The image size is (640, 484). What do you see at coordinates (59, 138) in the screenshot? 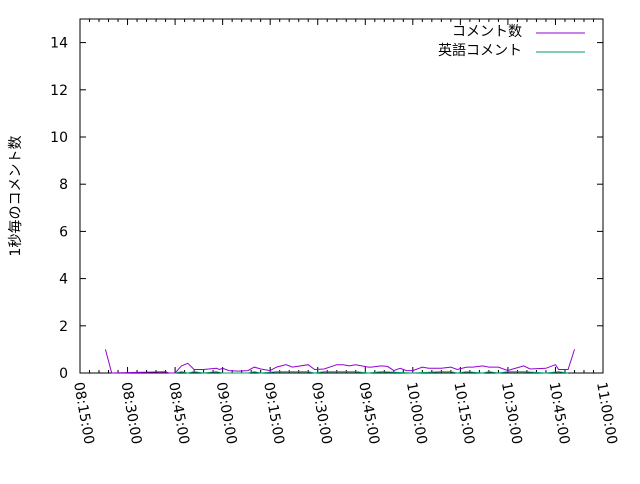
I see `y-tick-label: 10` at bounding box center [59, 138].